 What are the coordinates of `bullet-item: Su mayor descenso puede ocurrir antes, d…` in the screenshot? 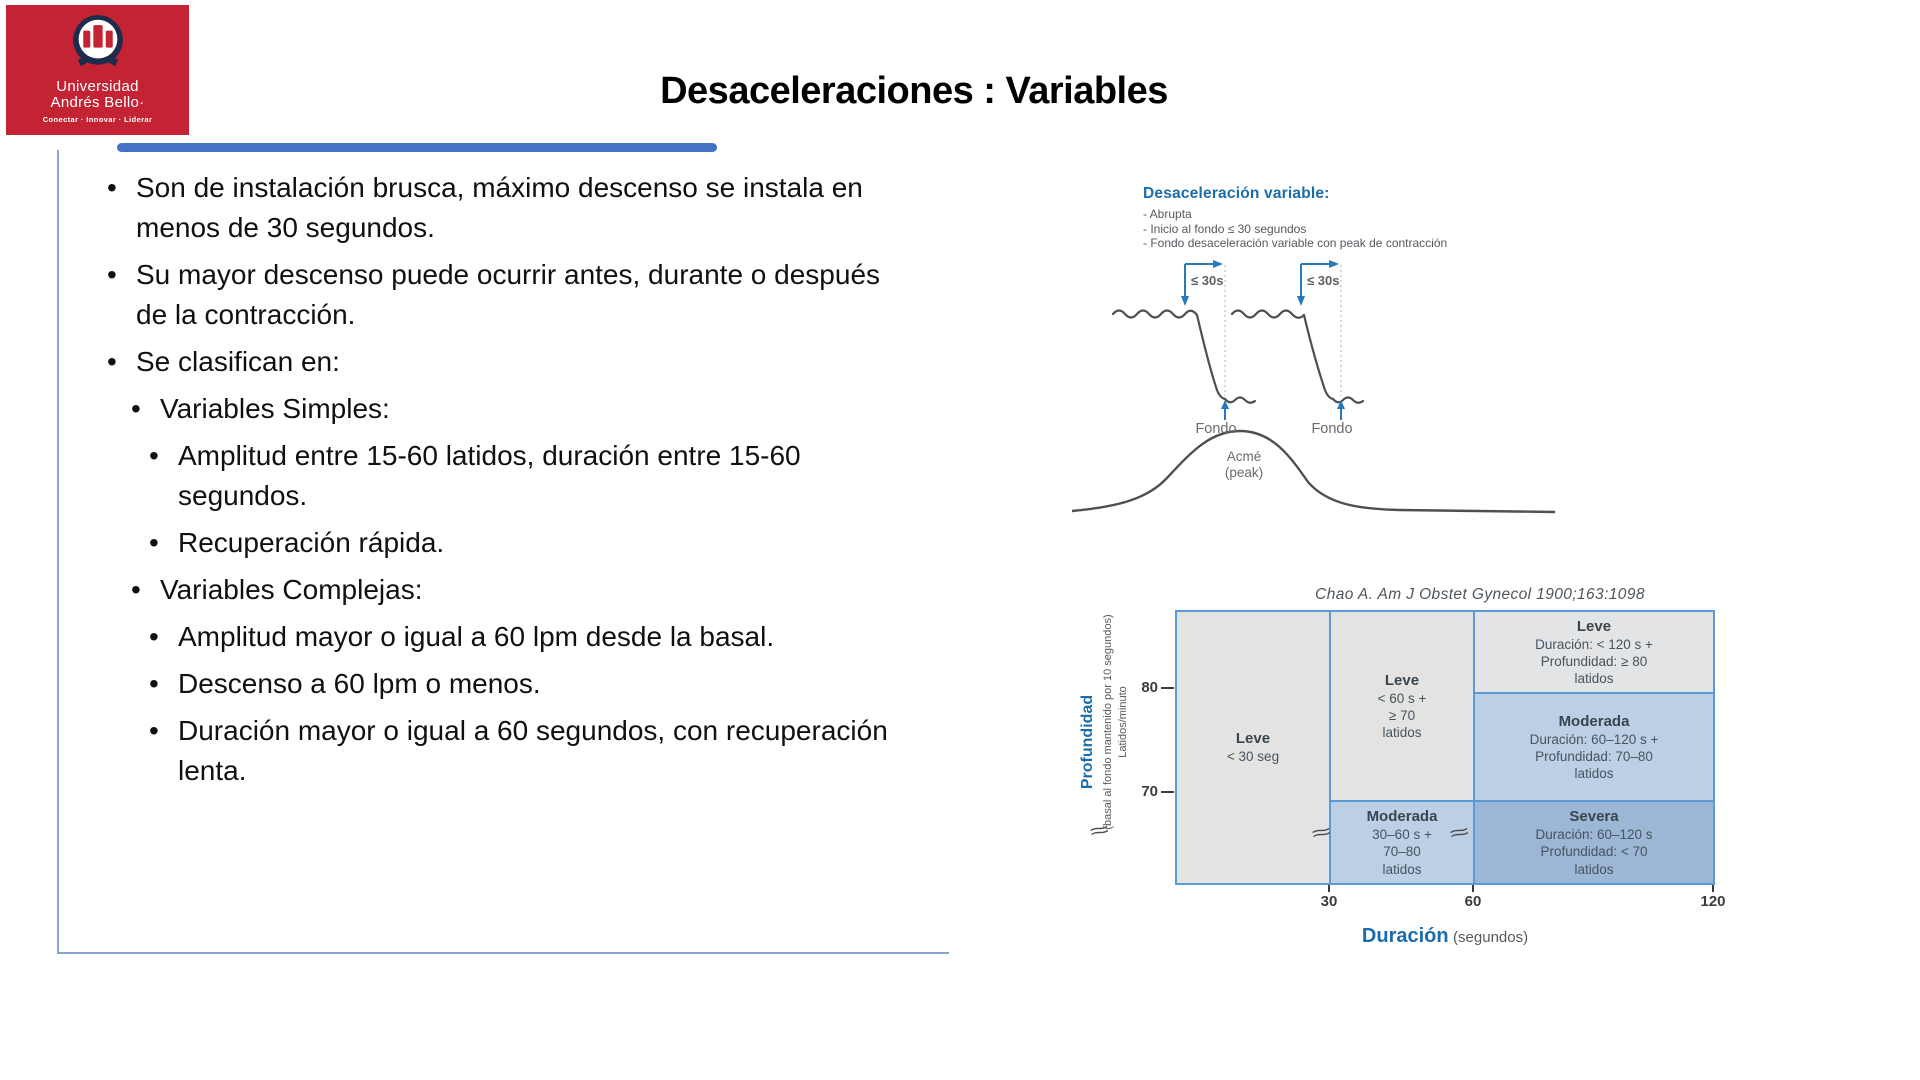 It's located at (496, 295).